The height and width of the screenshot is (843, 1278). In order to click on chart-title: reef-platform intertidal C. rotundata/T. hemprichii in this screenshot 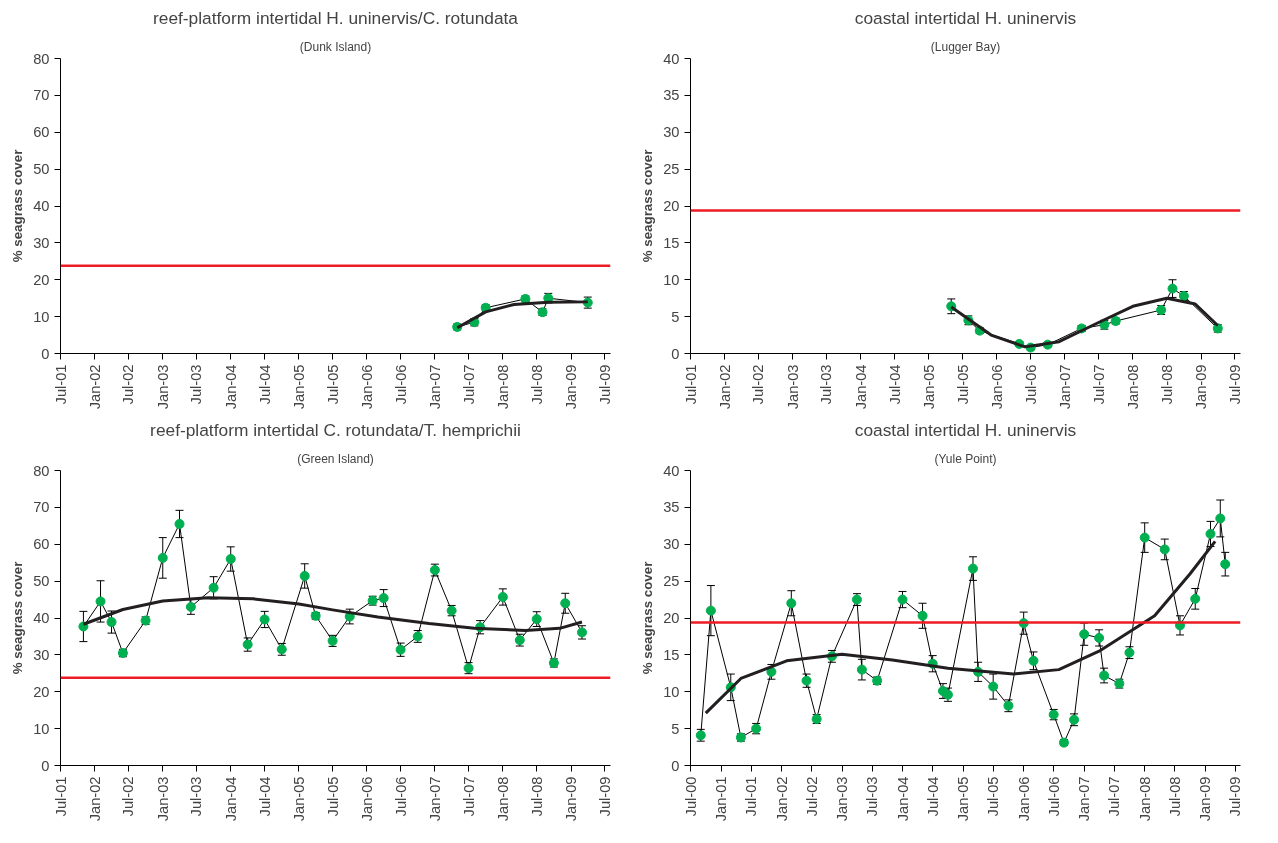, I will do `click(335, 429)`.